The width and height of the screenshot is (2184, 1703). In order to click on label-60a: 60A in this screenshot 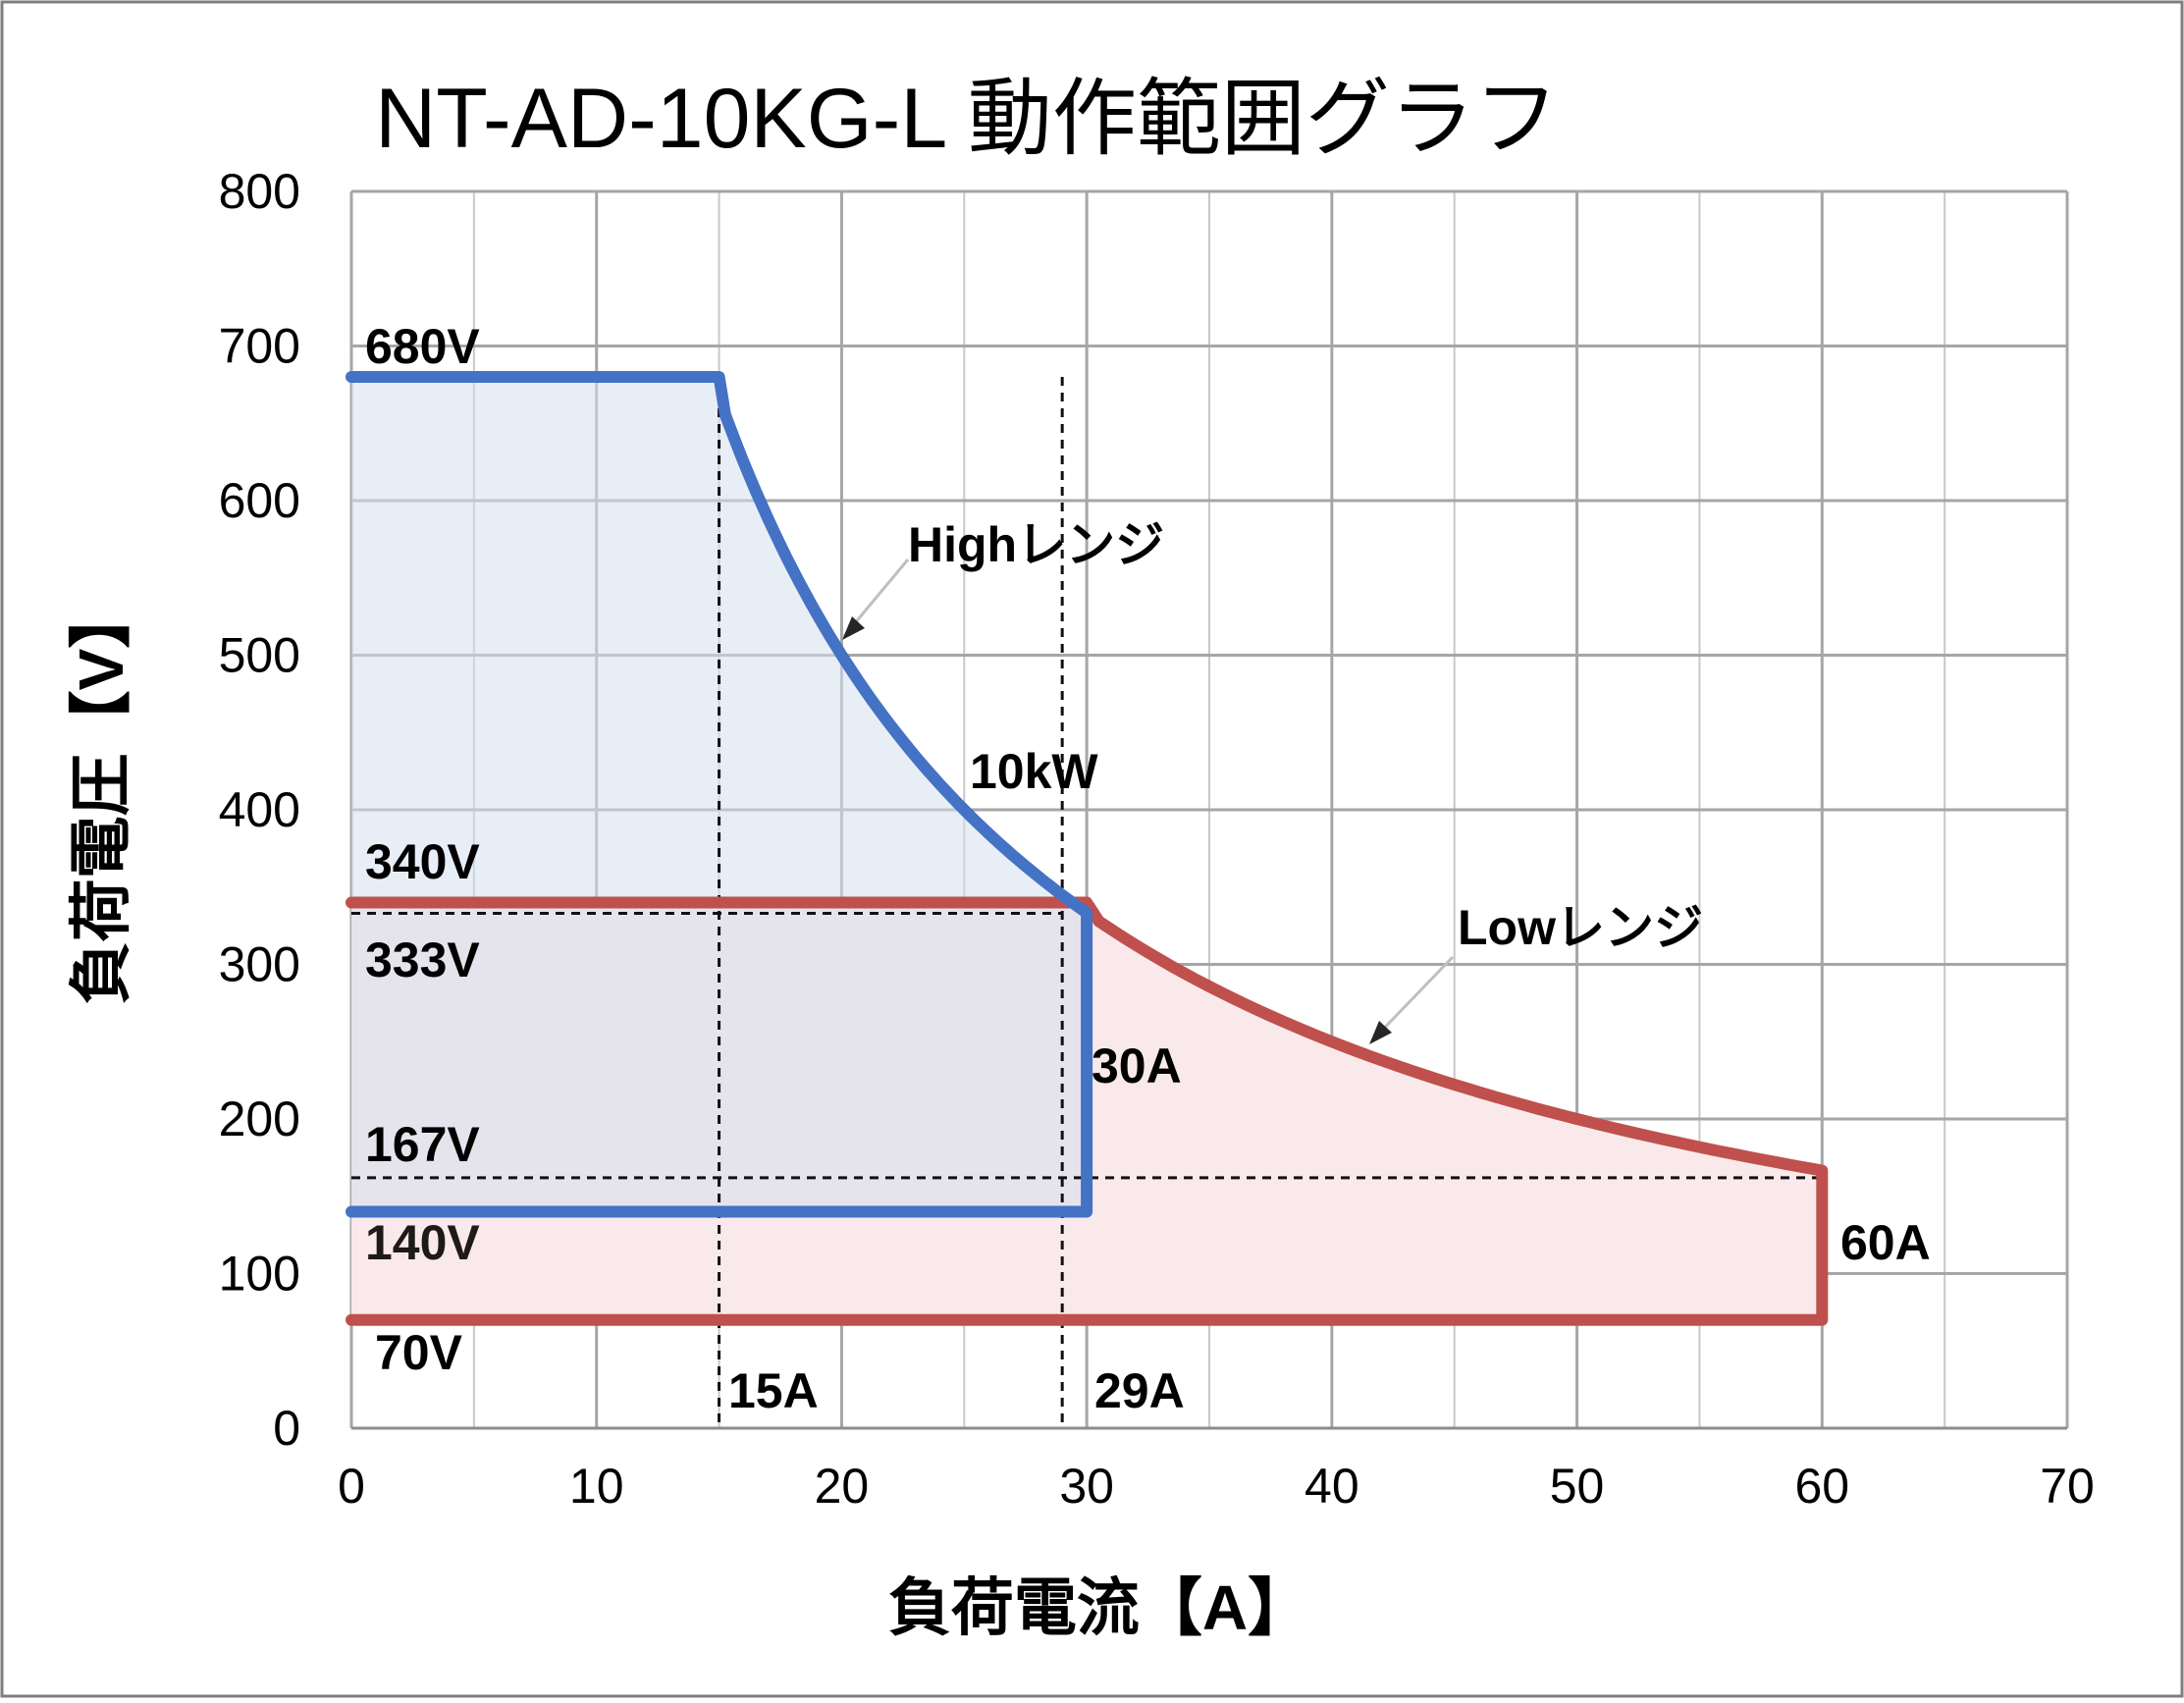, I will do `click(1885, 1242)`.